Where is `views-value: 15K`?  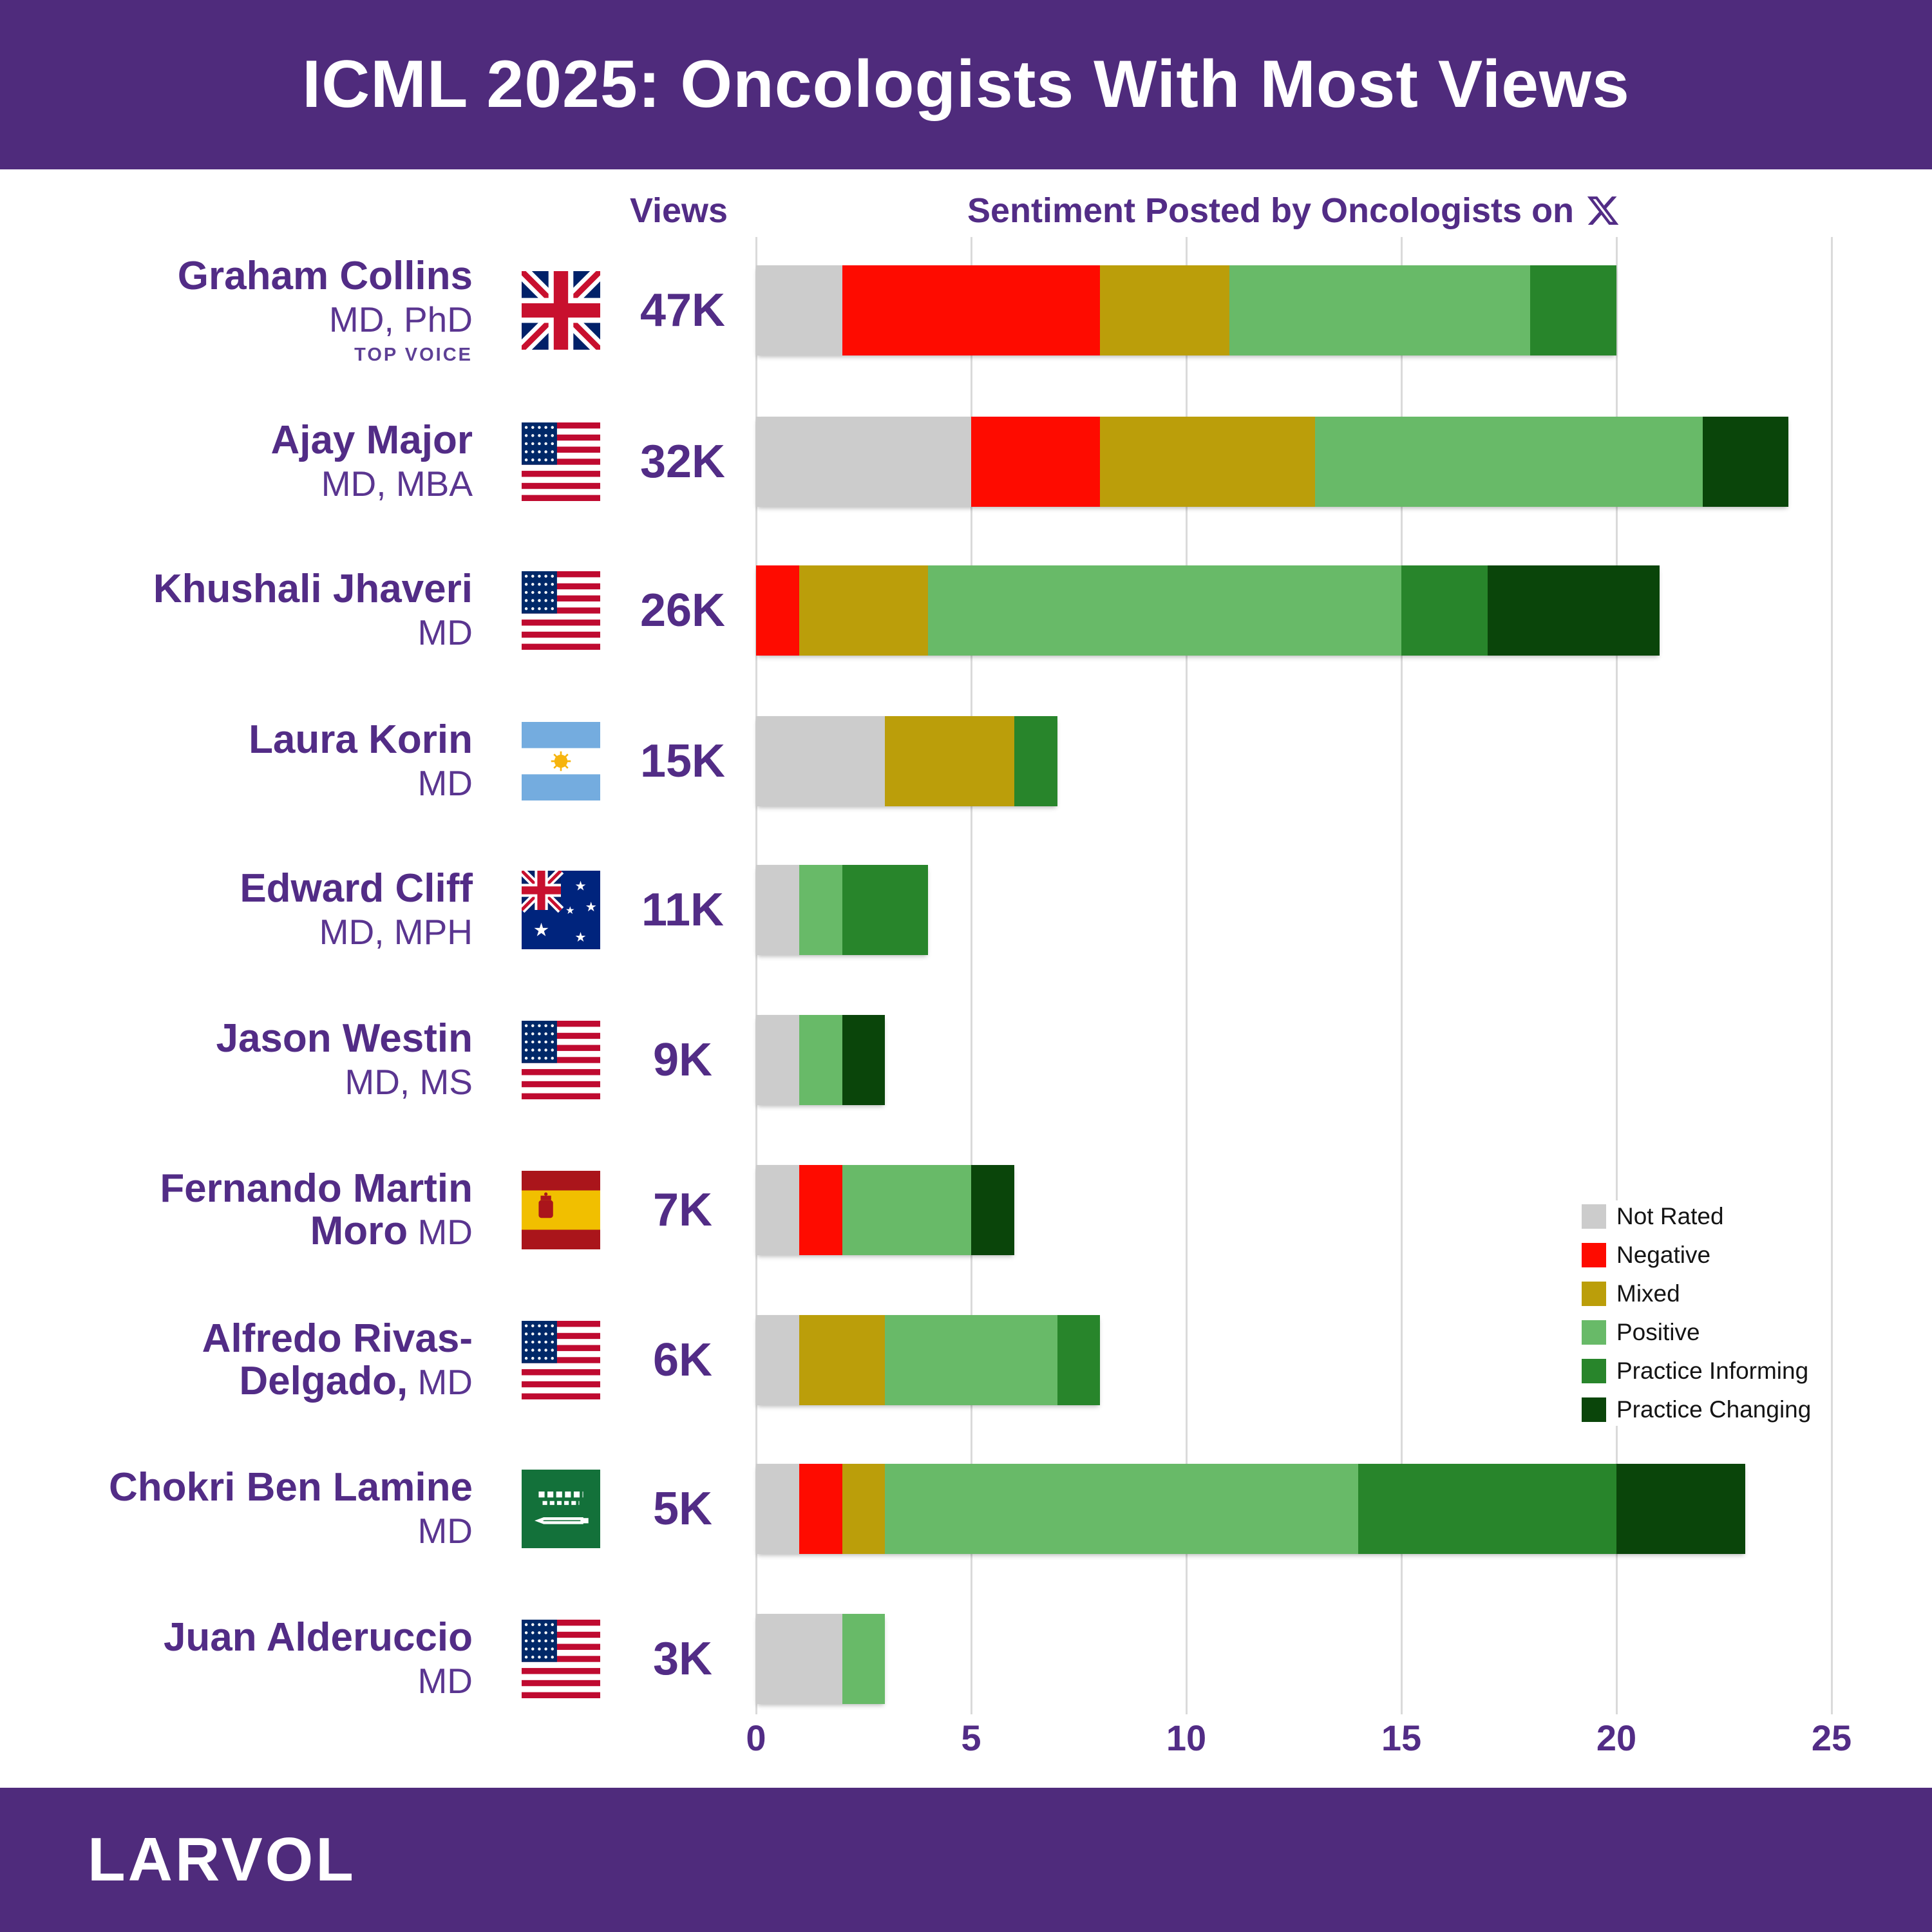 views-value: 15K is located at coordinates (683, 761).